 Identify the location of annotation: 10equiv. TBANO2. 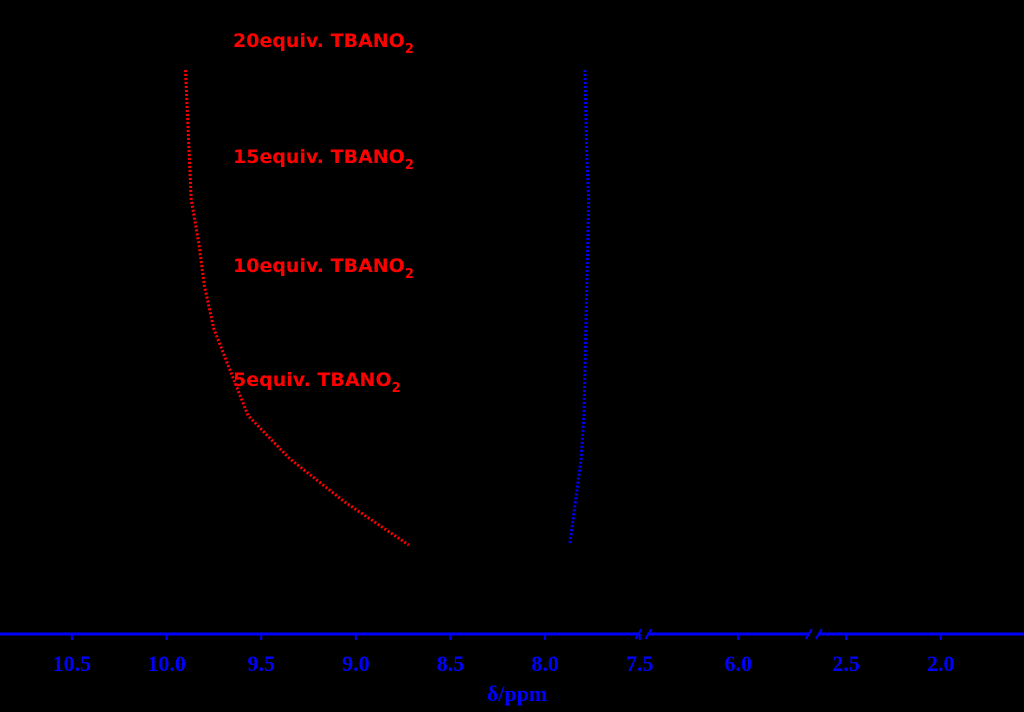
(323, 268).